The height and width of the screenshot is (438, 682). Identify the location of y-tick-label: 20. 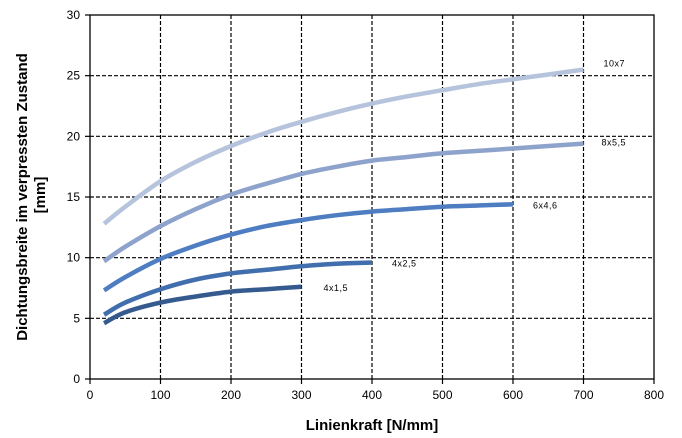
(74, 136).